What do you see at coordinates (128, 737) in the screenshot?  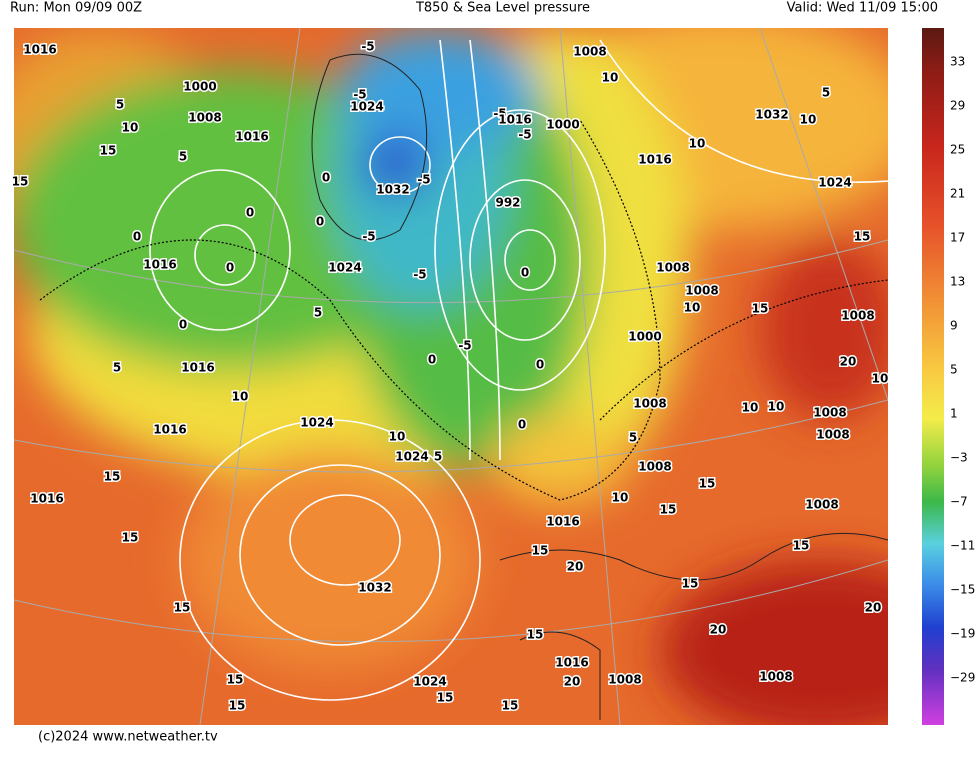 I see `copyright: (c)2024 www.netweather.tv` at bounding box center [128, 737].